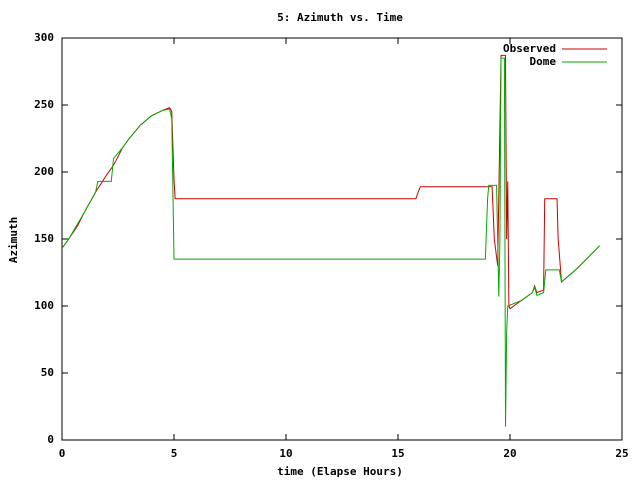  What do you see at coordinates (13, 240) in the screenshot?
I see `y-axis-label: Azimuth` at bounding box center [13, 240].